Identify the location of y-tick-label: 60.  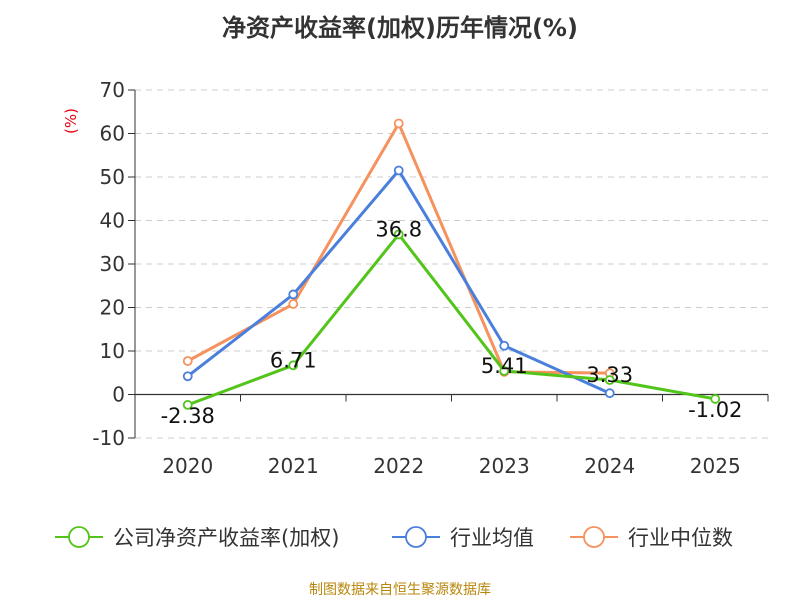
(112, 134).